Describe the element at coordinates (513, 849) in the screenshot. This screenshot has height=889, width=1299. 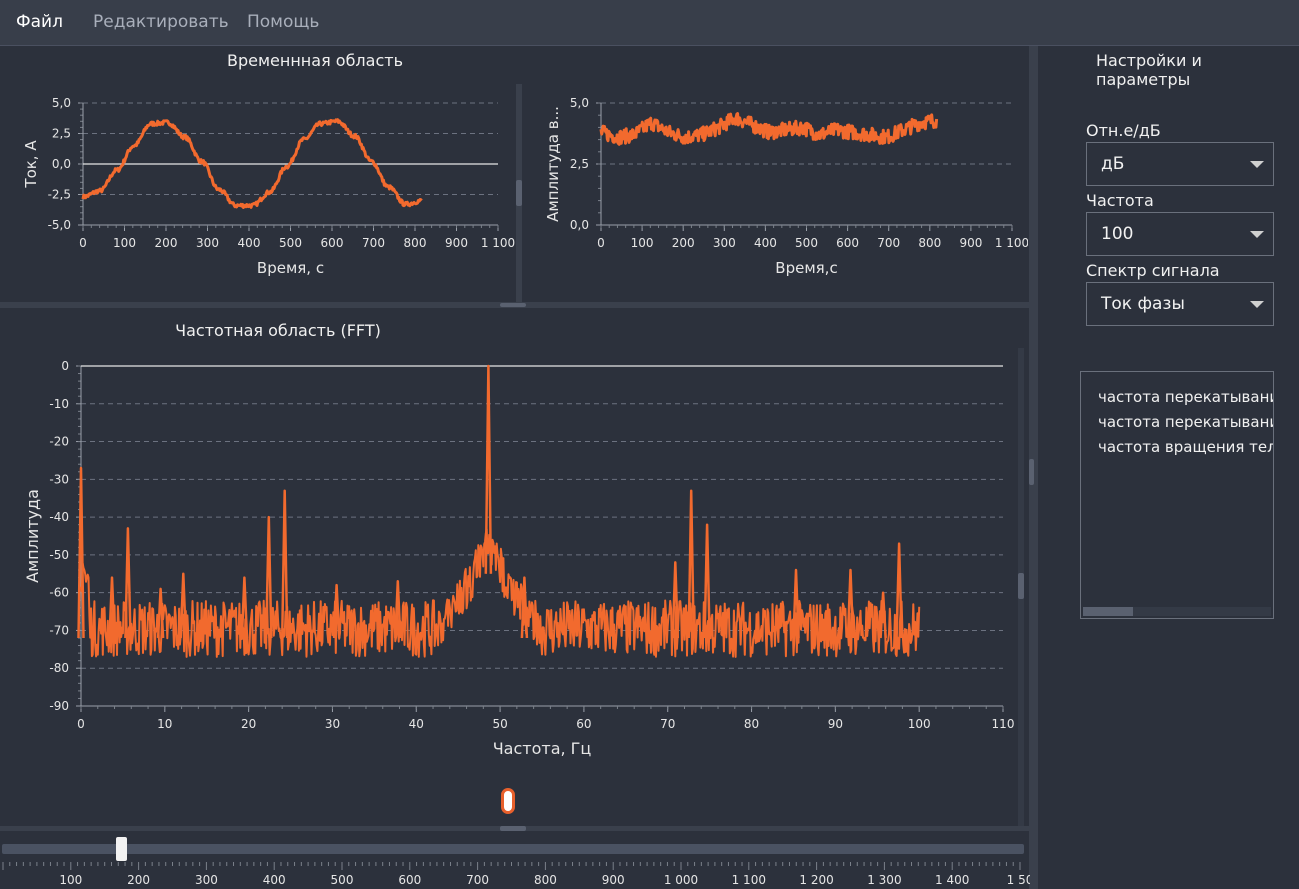
I see `time-range-slider-track` at that location.